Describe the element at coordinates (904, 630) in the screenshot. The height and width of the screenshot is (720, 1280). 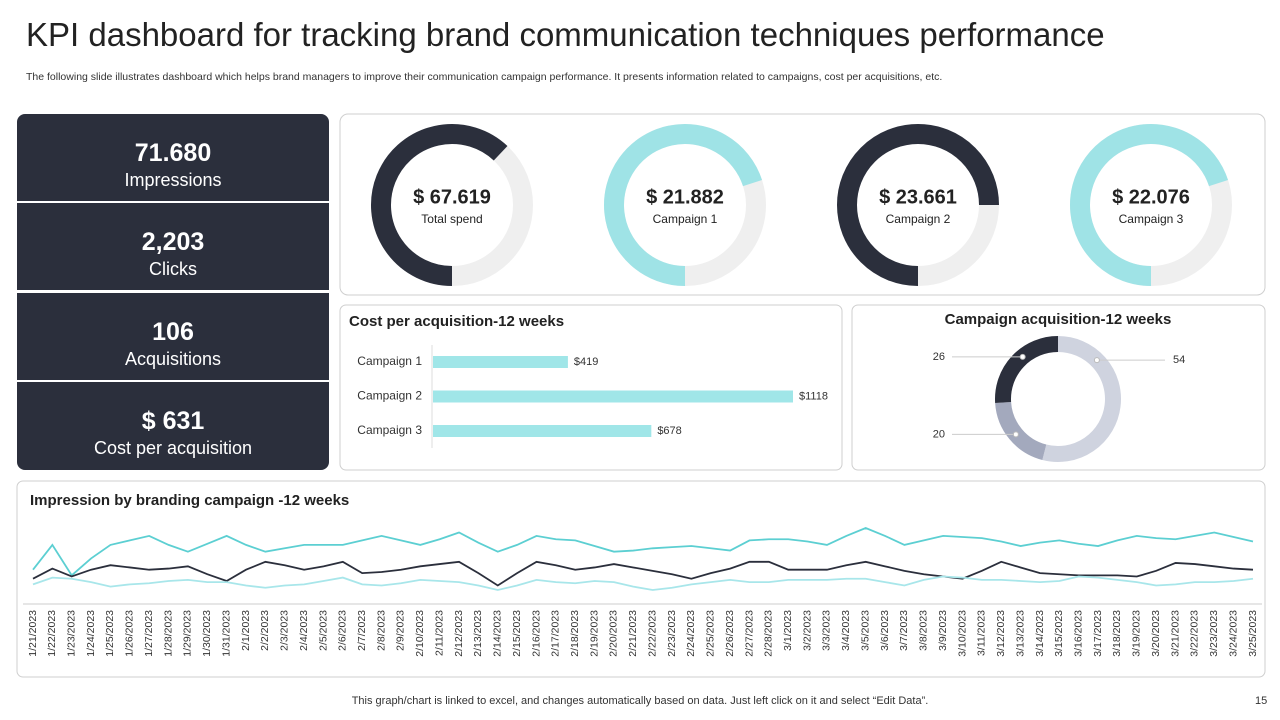
I see `x-tick-label: 3/7/2023` at that location.